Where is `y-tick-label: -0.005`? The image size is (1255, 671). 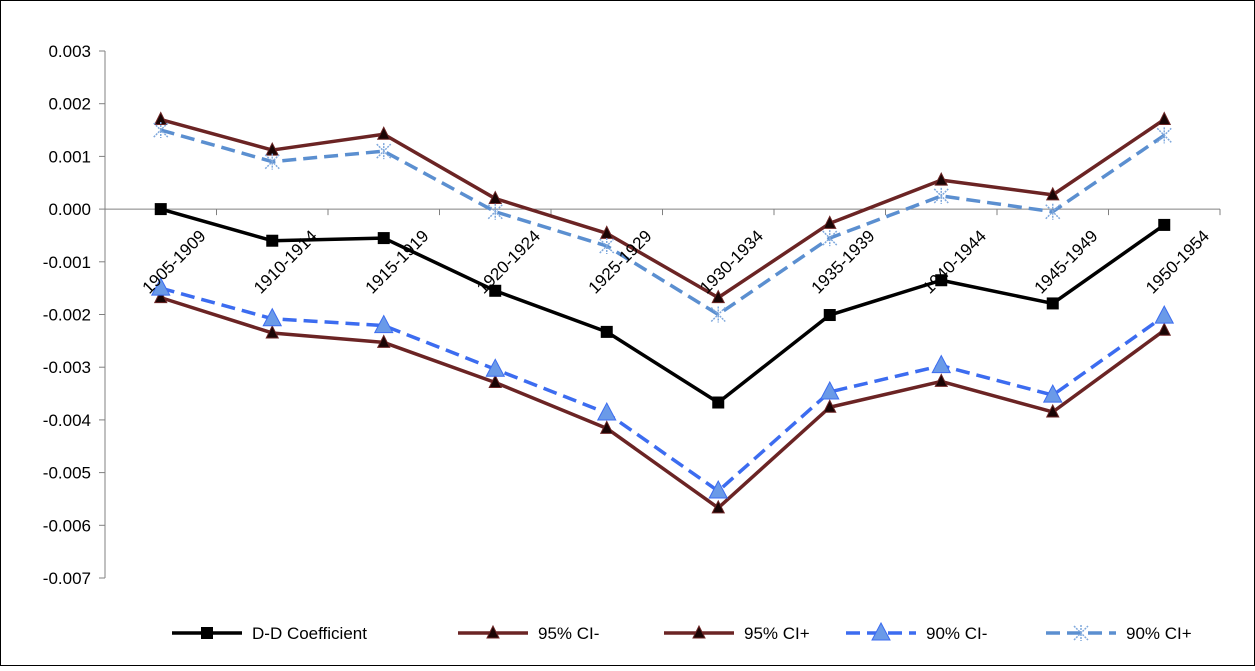
y-tick-label: -0.005 is located at coordinates (67, 473).